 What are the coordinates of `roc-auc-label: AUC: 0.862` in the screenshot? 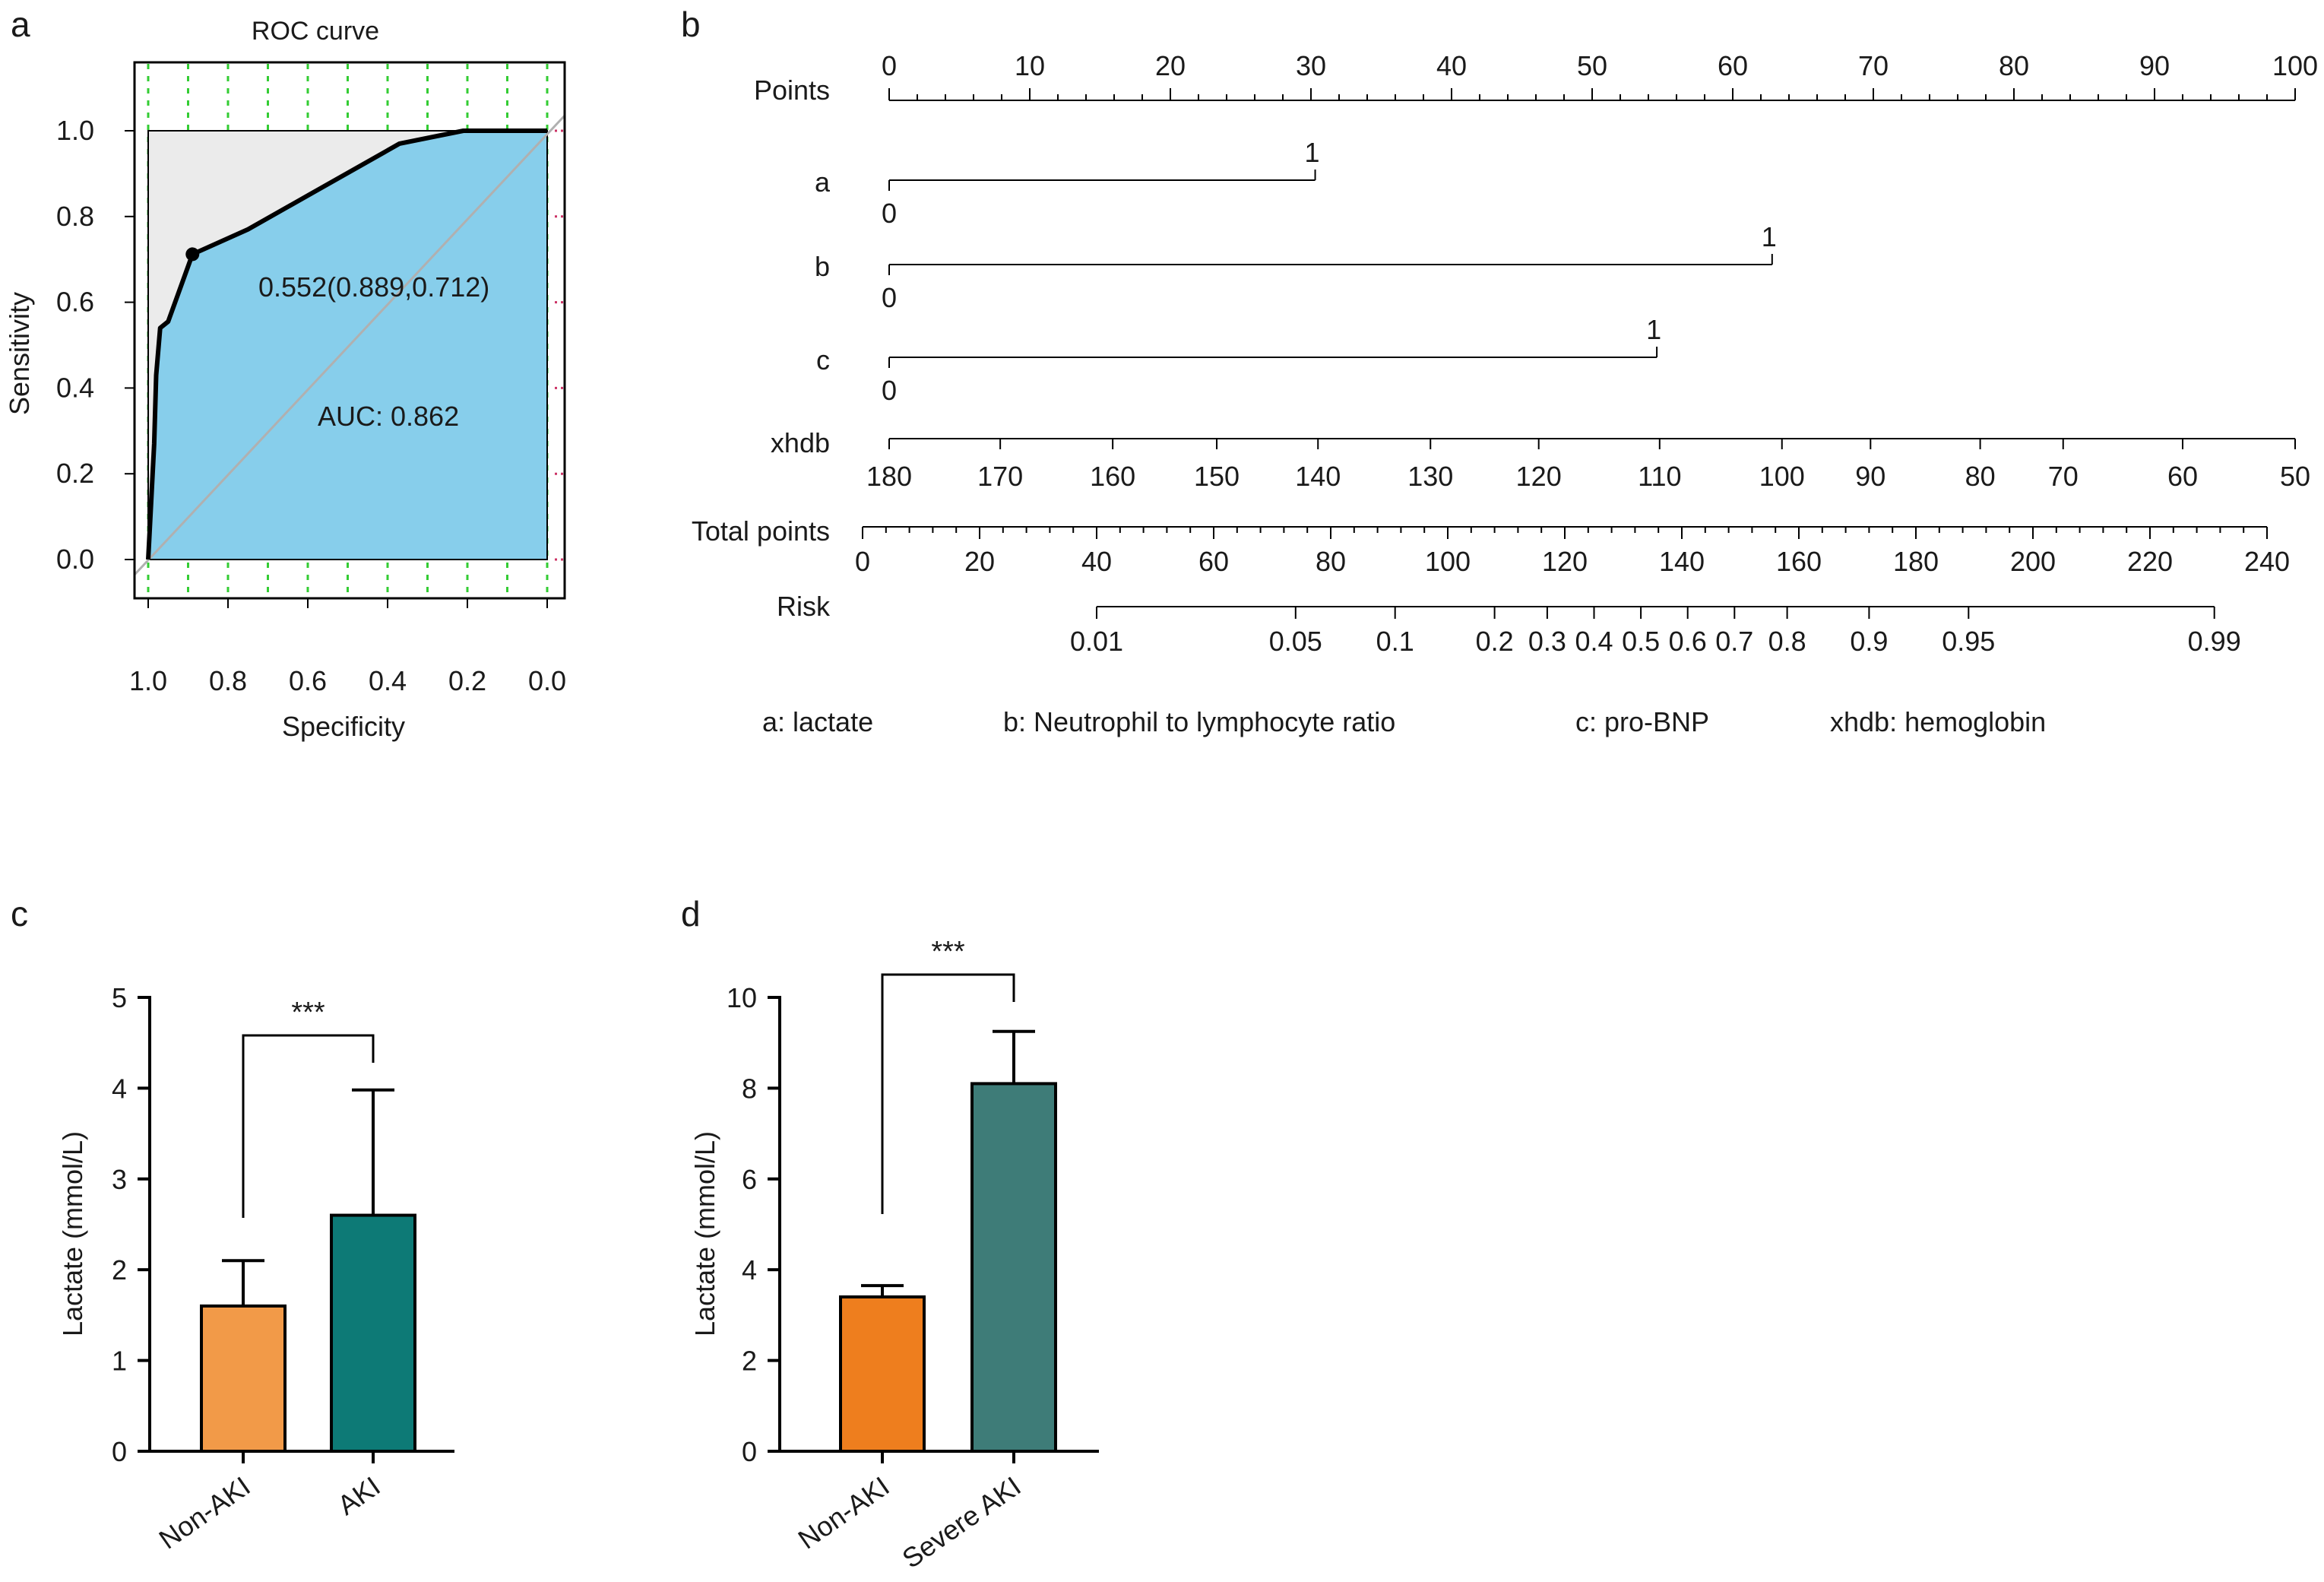 It's located at (388, 416).